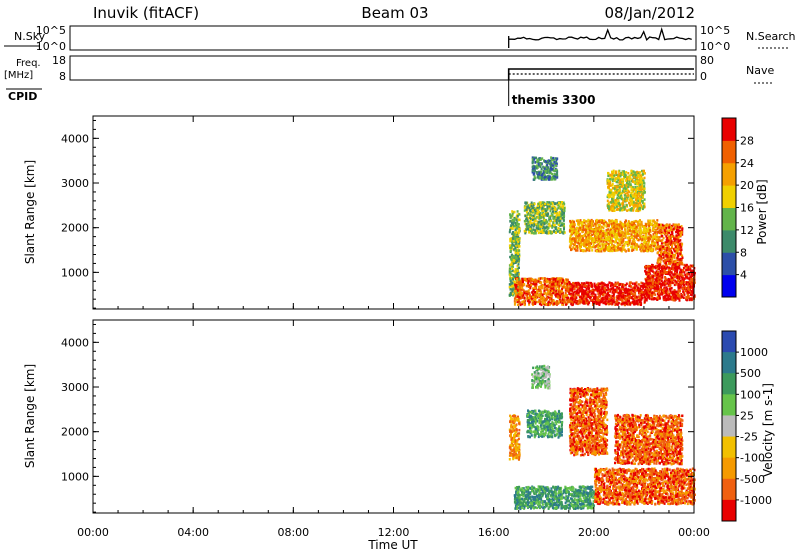 The height and width of the screenshot is (554, 800). I want to click on nsky-label: N.Sky, so click(30, 36).